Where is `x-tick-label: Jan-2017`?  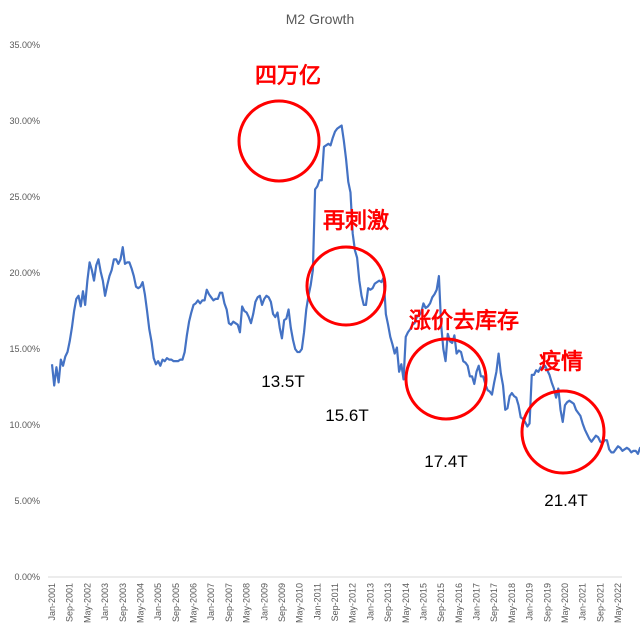 x-tick-label: Jan-2017 is located at coordinates (477, 602).